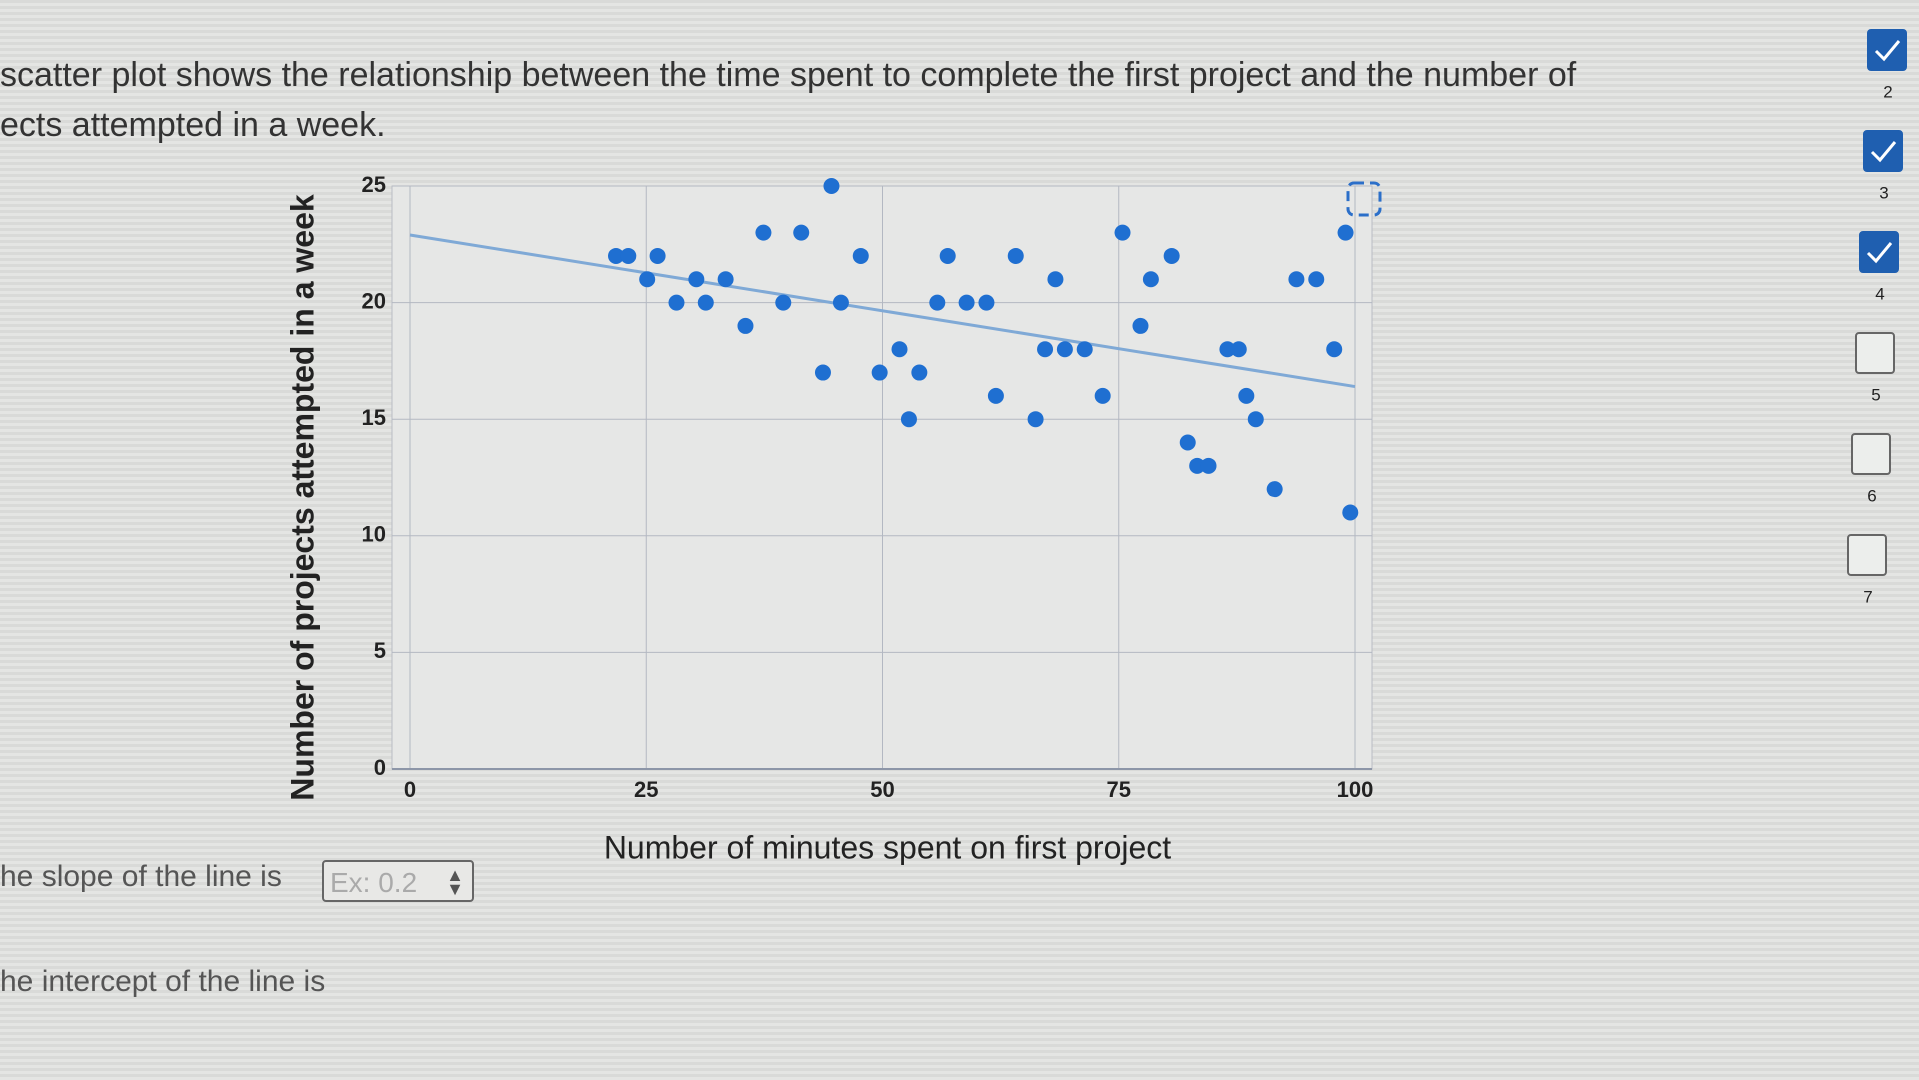 The height and width of the screenshot is (1080, 1919). Describe the element at coordinates (646, 789) in the screenshot. I see `x-tick-label: 25` at that location.